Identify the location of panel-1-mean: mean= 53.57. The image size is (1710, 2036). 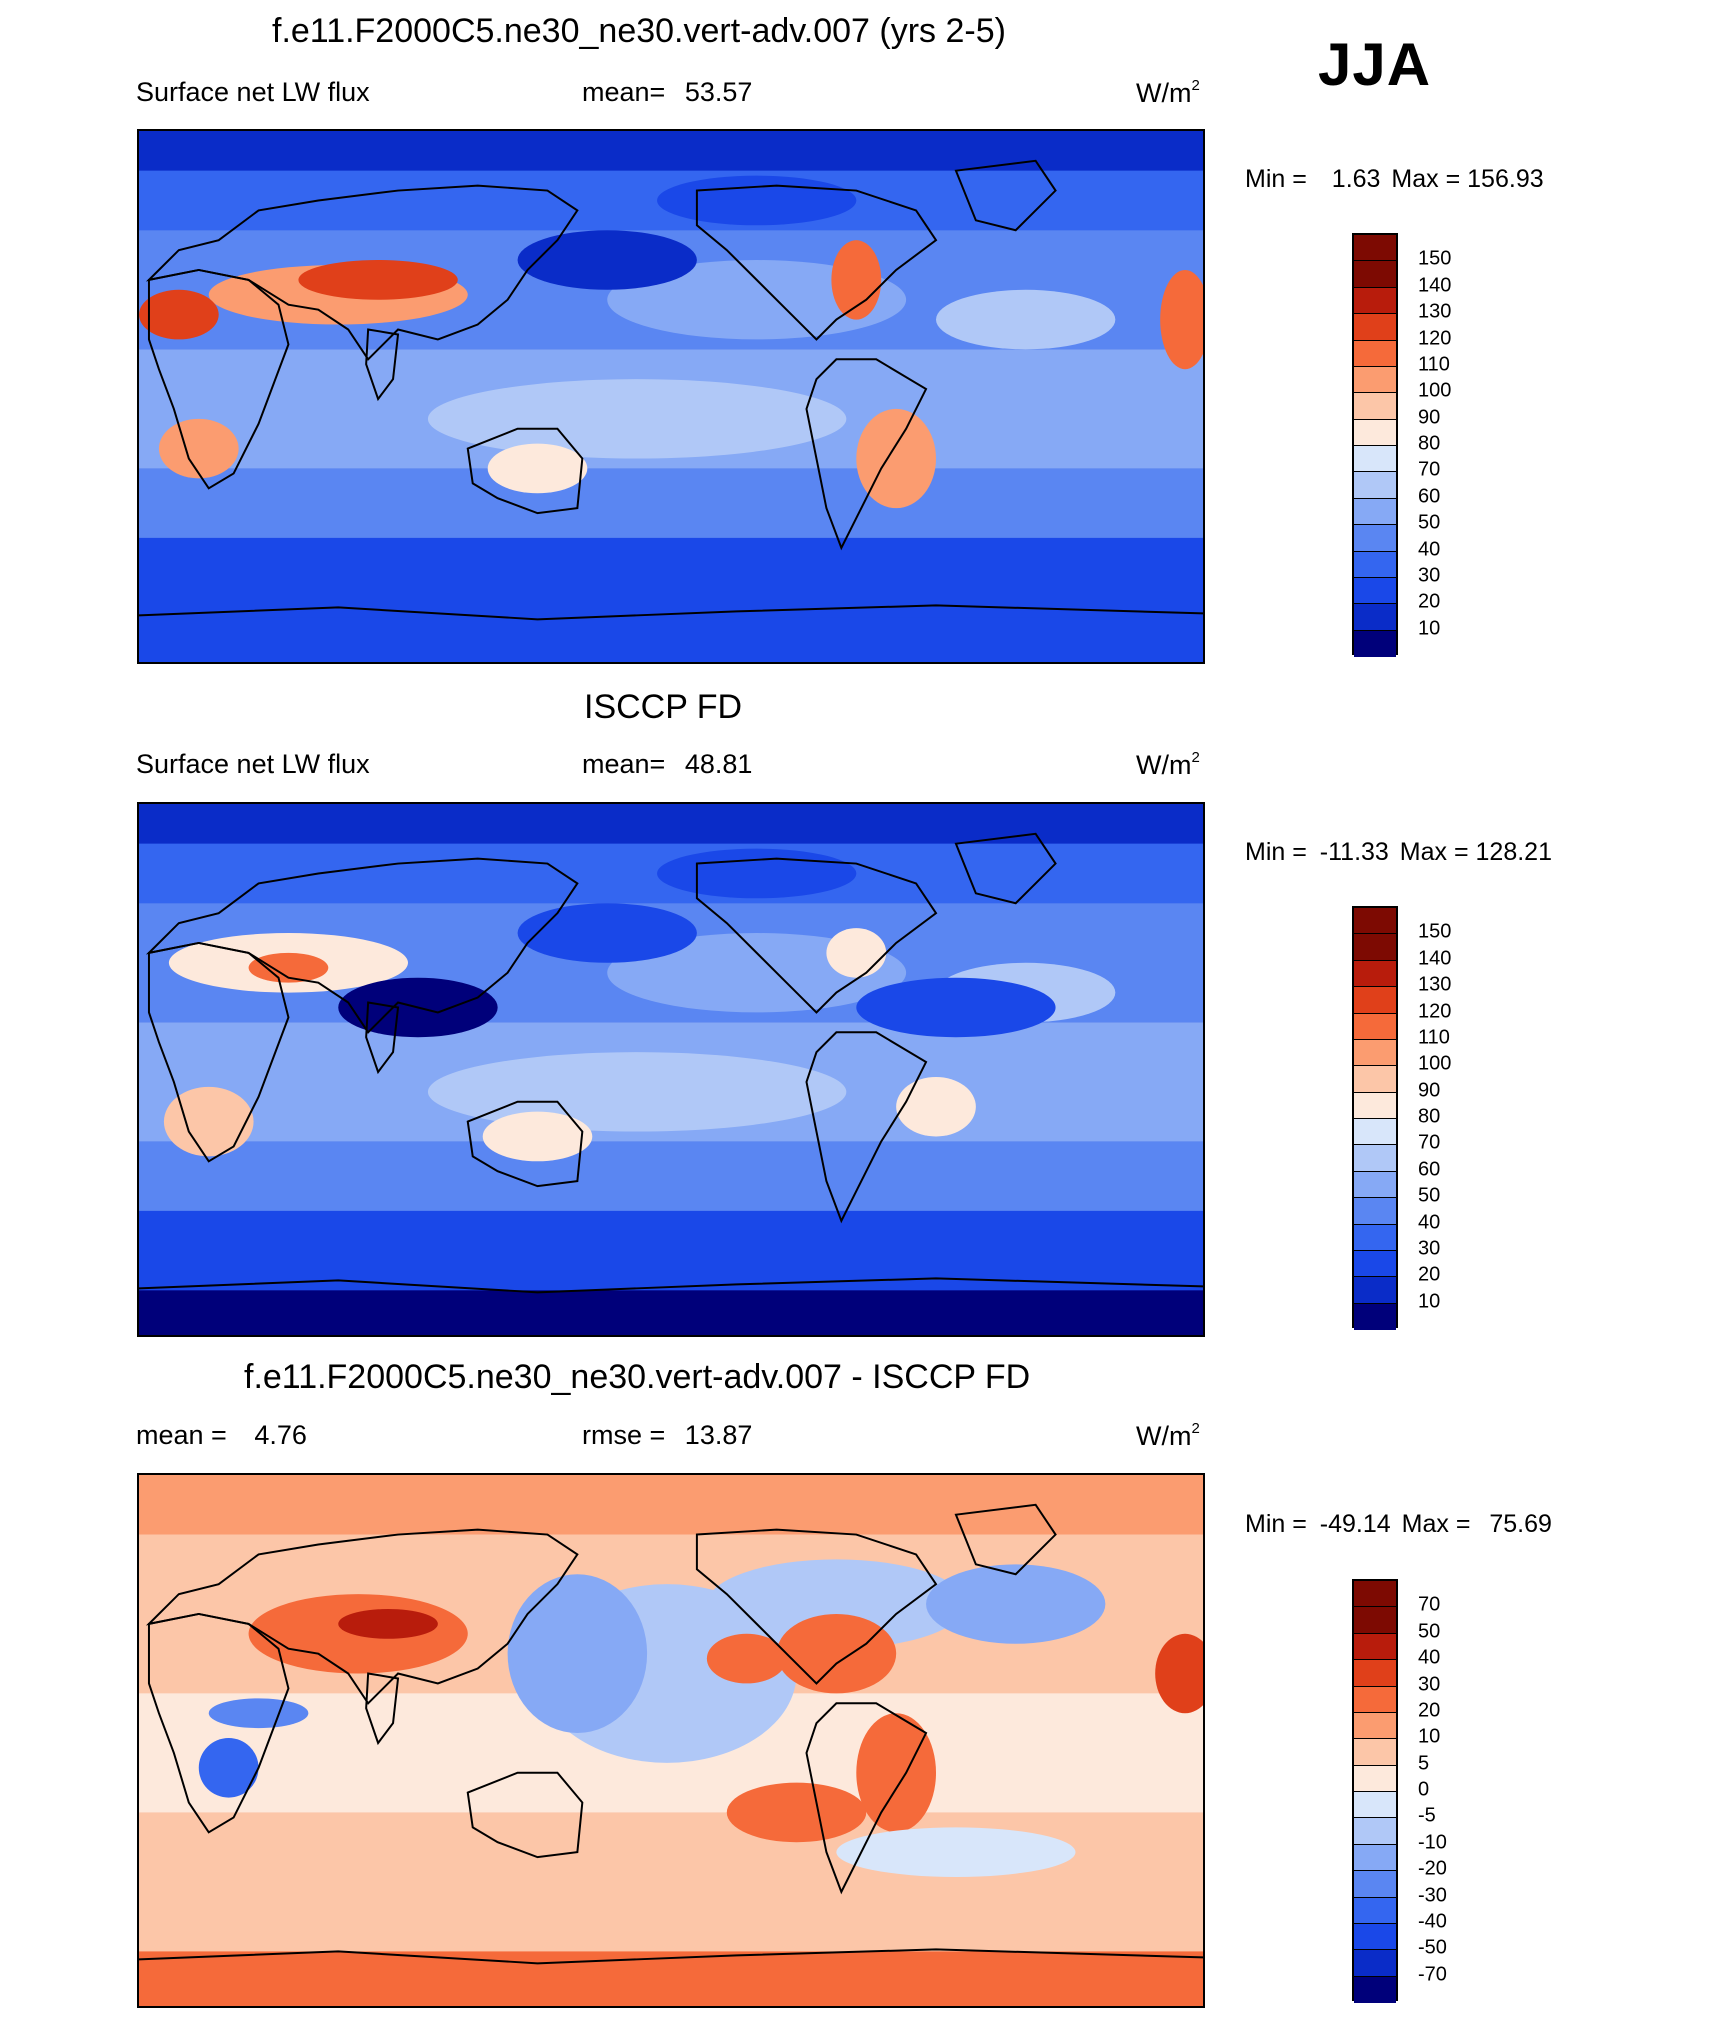
(667, 92).